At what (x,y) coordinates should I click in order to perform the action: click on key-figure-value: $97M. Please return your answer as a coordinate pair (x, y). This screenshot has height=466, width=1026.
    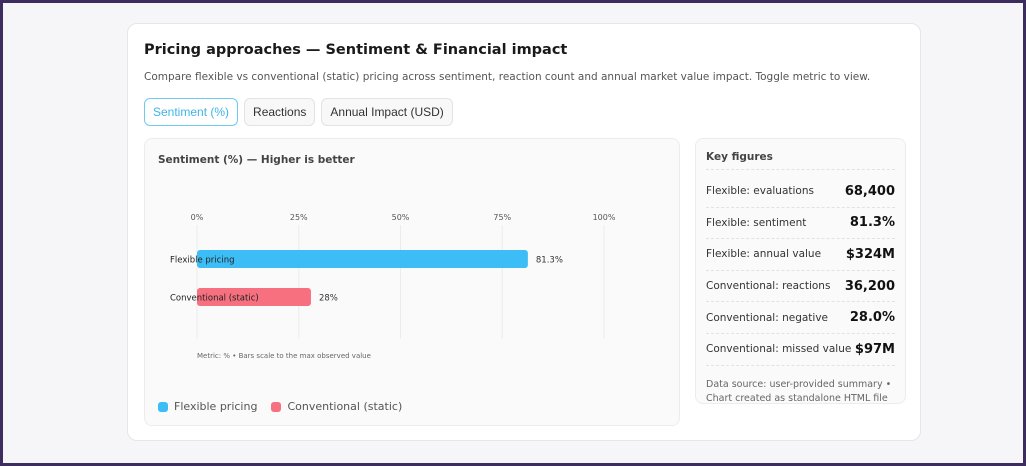
    Looking at the image, I should click on (874, 349).